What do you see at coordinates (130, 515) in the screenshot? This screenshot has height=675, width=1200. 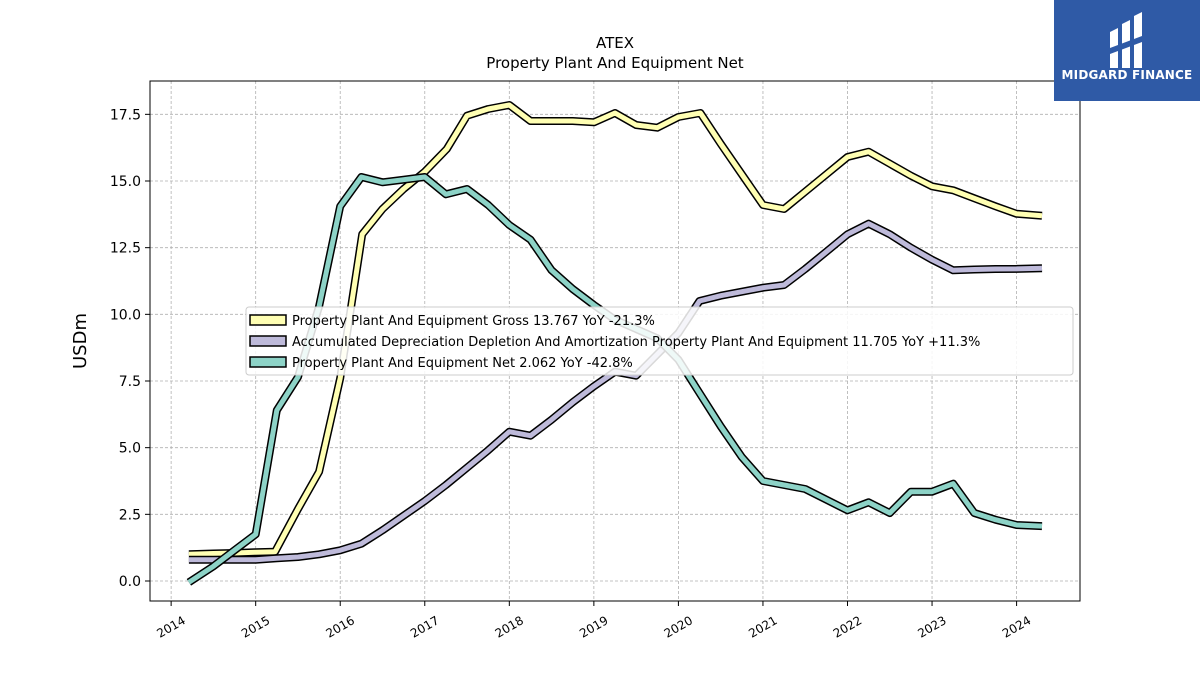 I see `y-tick-label: 2.5` at bounding box center [130, 515].